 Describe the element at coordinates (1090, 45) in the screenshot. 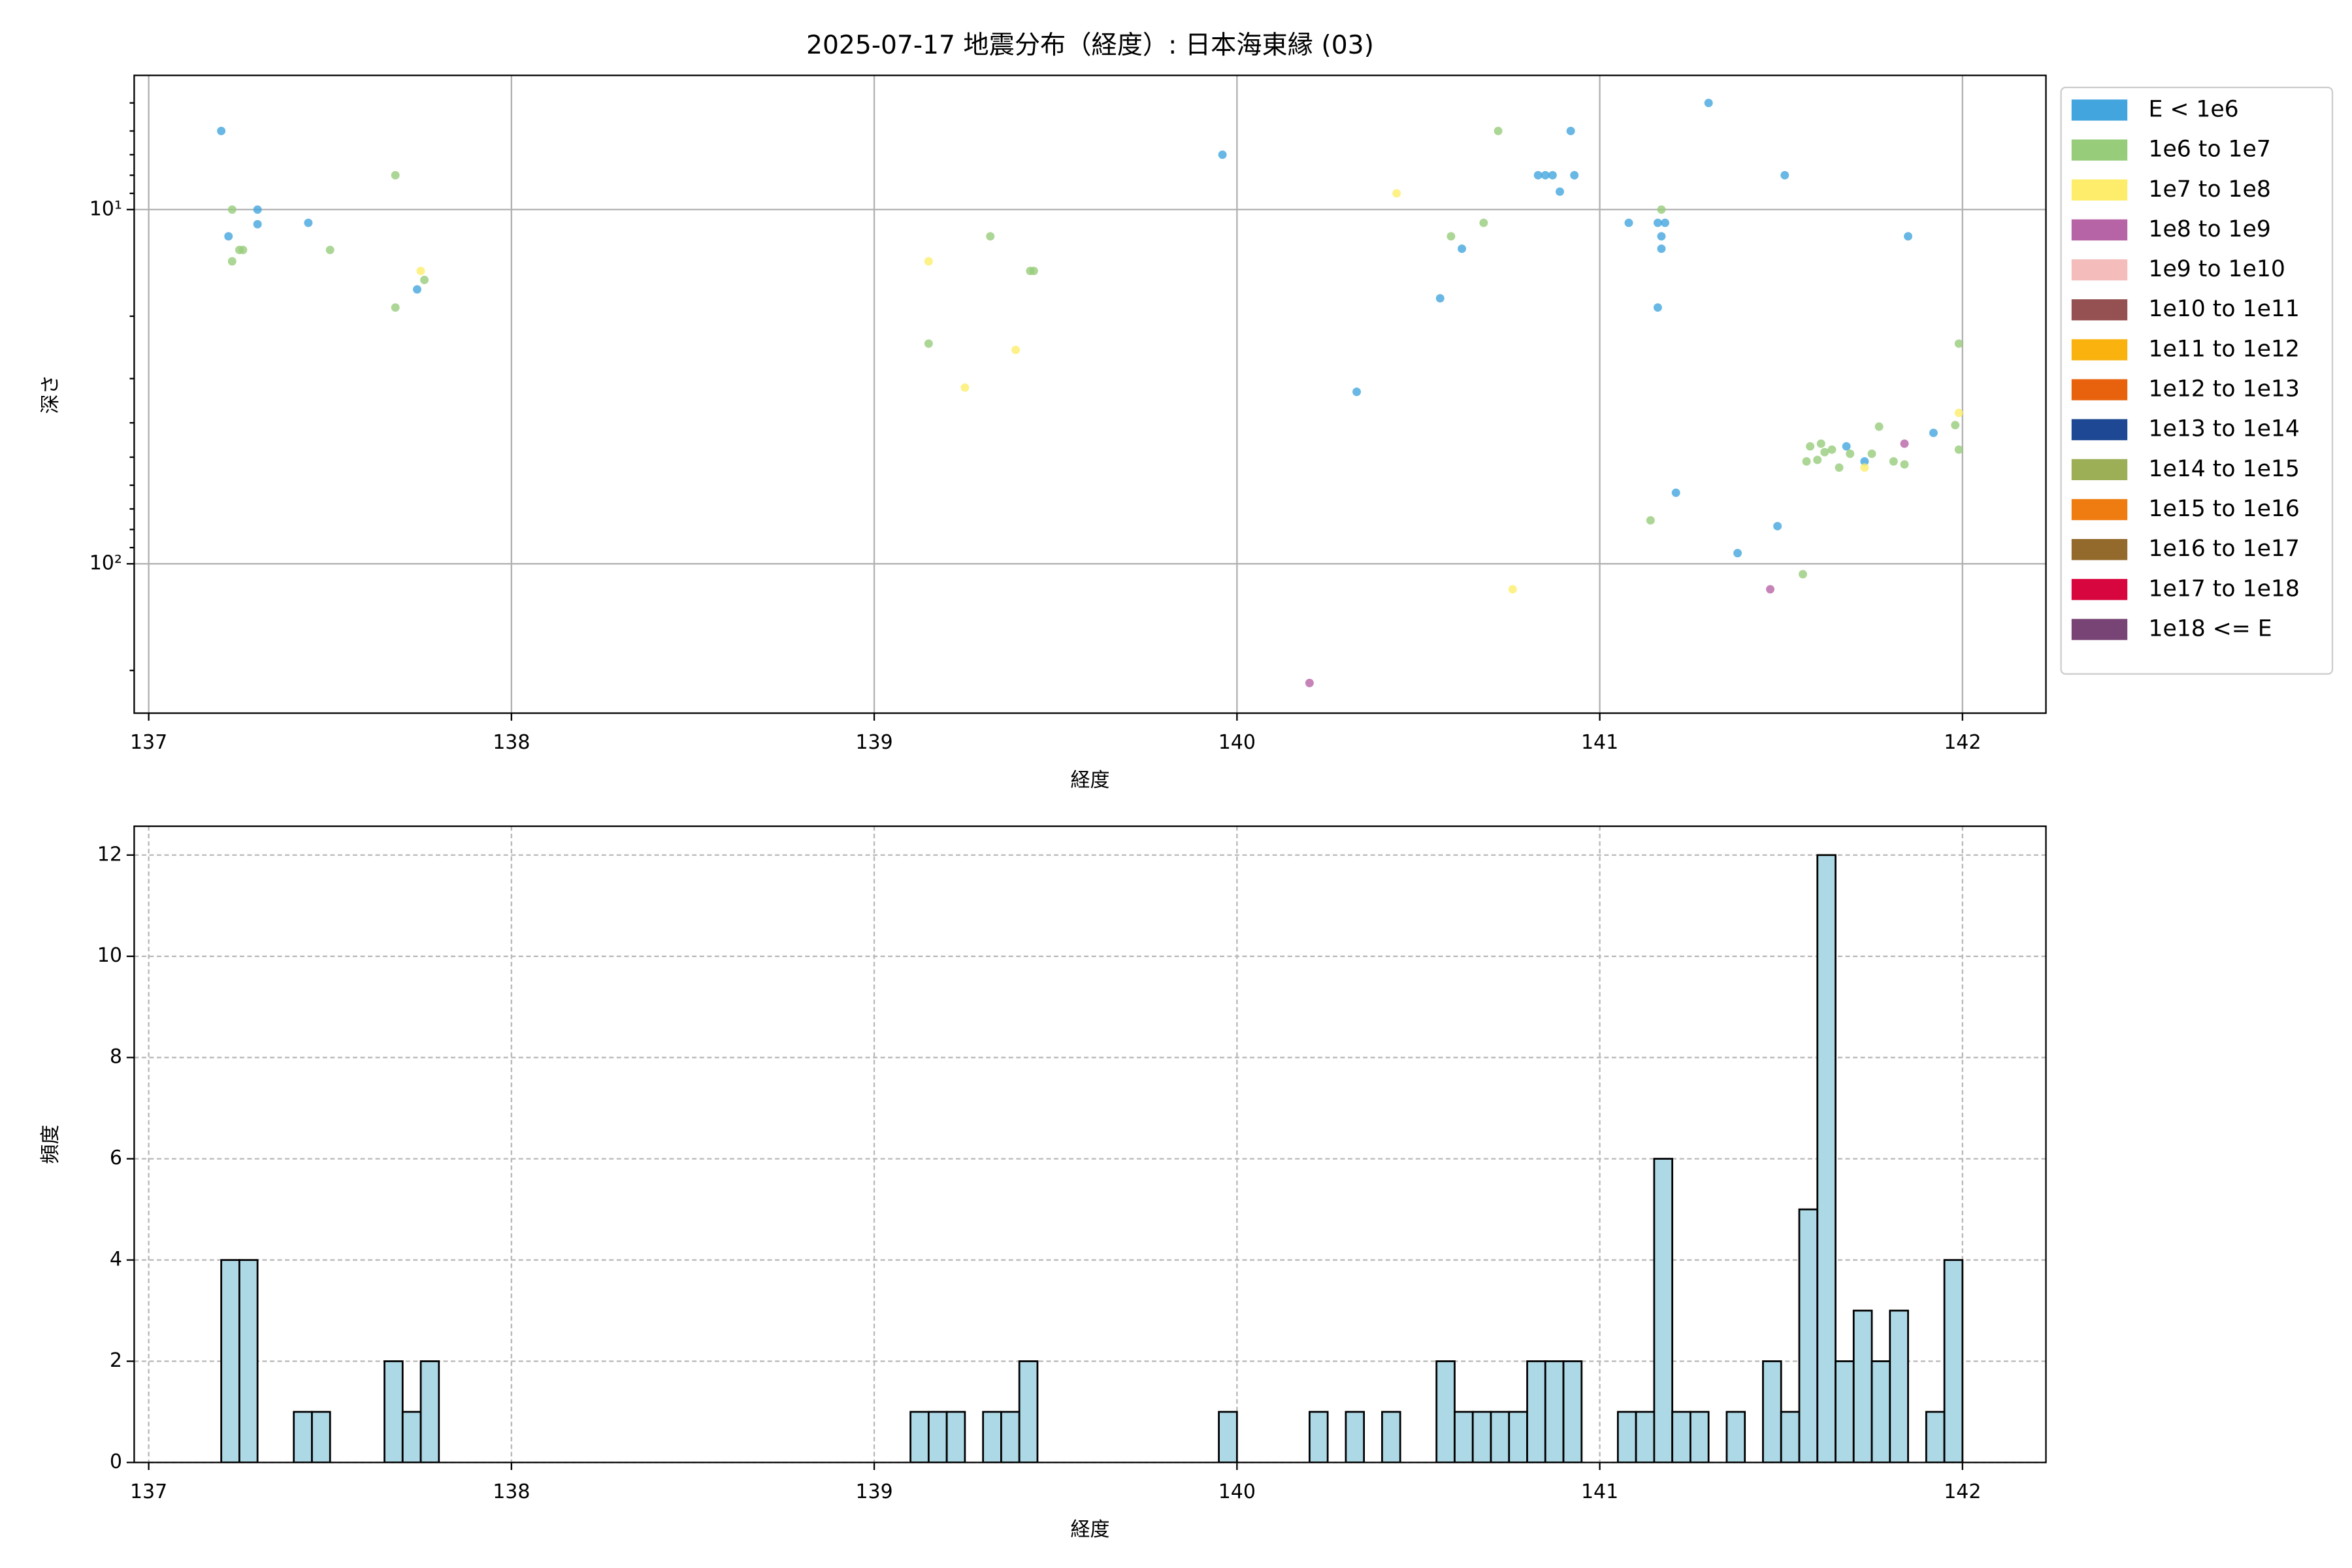

I see `chart-title: 2025-07-17 地震分布（経度）: 日本海東縁 (03)` at that location.